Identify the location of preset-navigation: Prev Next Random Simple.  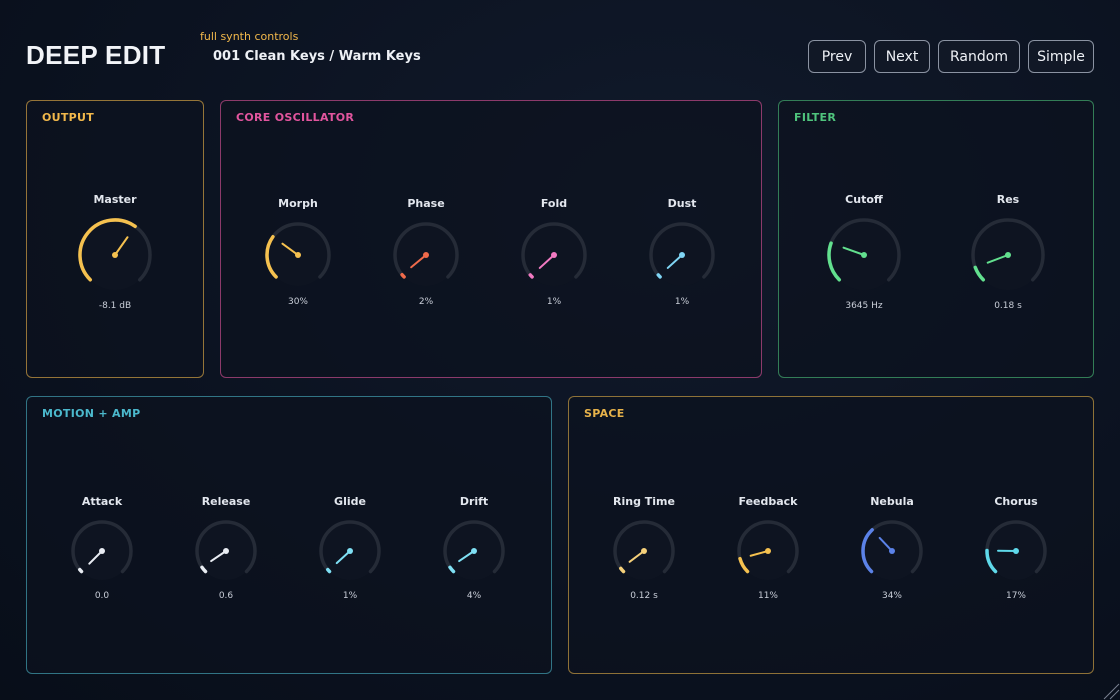
(951, 56).